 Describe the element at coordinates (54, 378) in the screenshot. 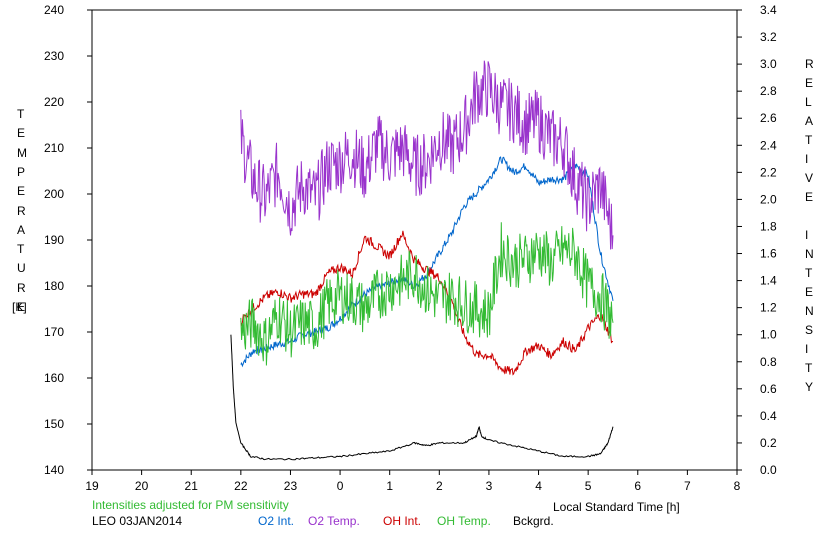

I see `y-left-tick-label: 160` at that location.